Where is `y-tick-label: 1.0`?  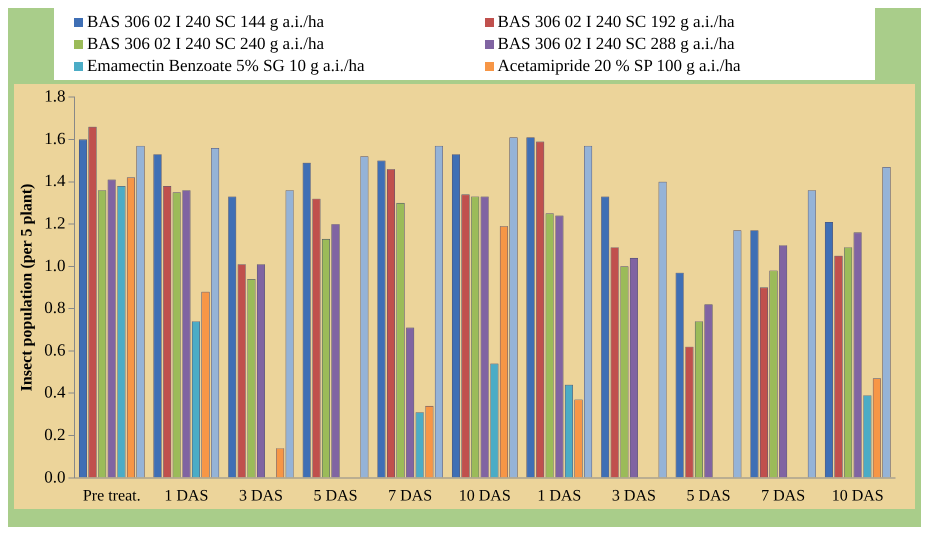
y-tick-label: 1.0 is located at coordinates (55, 265).